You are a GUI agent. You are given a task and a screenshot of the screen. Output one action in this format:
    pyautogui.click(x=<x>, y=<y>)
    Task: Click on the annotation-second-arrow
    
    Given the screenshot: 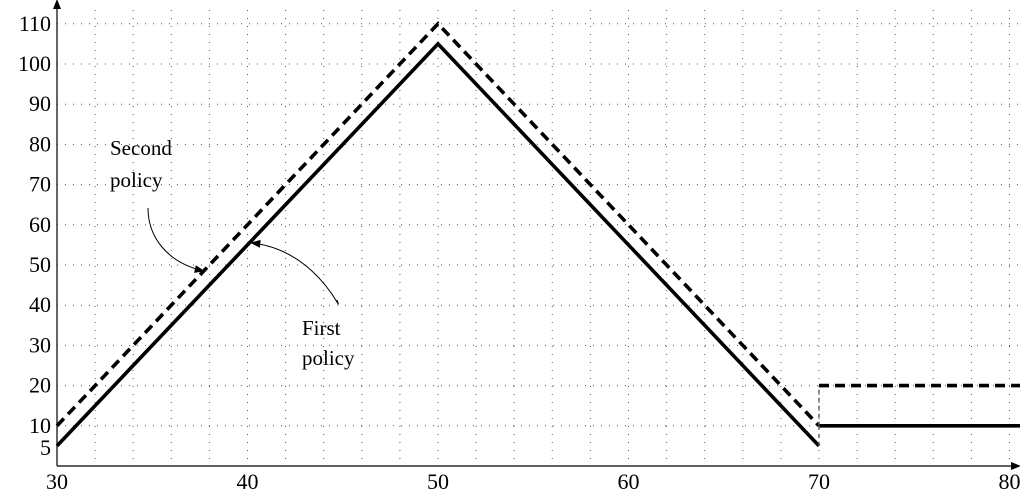 What is the action you would take?
    pyautogui.click(x=176, y=240)
    